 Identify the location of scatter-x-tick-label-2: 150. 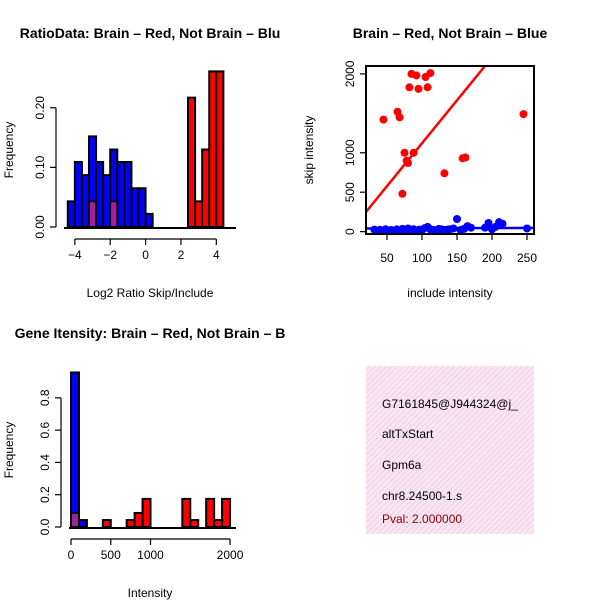
(457, 258).